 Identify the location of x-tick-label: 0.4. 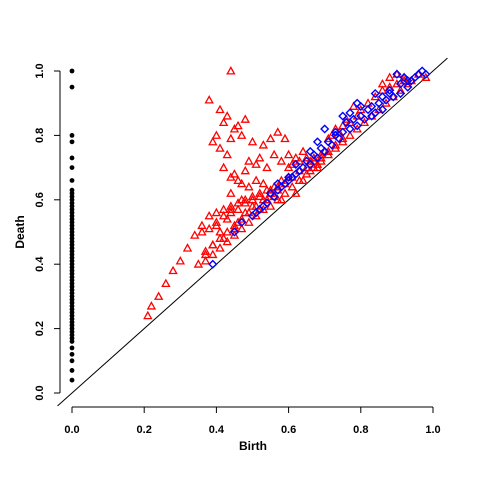
(217, 430).